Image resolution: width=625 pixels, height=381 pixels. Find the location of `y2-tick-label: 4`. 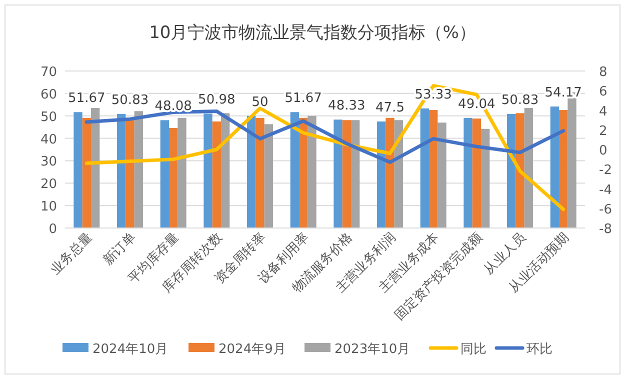

y2-tick-label: 4 is located at coordinates (603, 112).